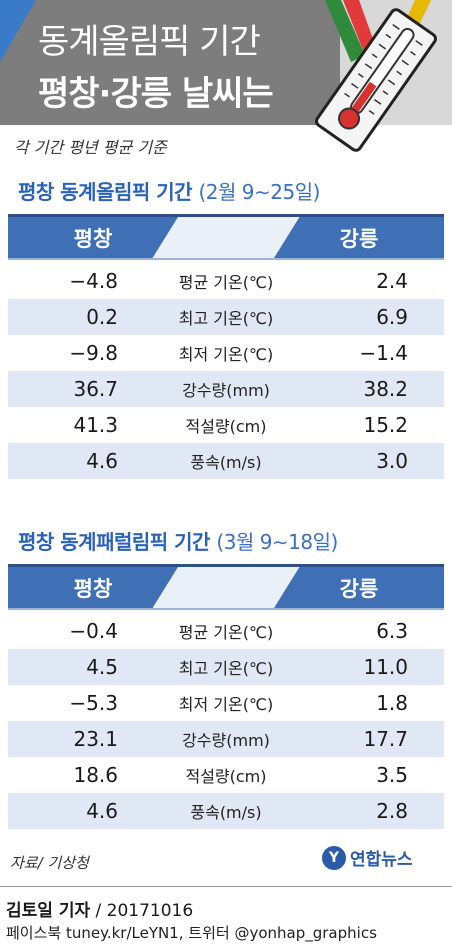 The height and width of the screenshot is (949, 452). I want to click on gangneung-value: 3.5, so click(392, 775).